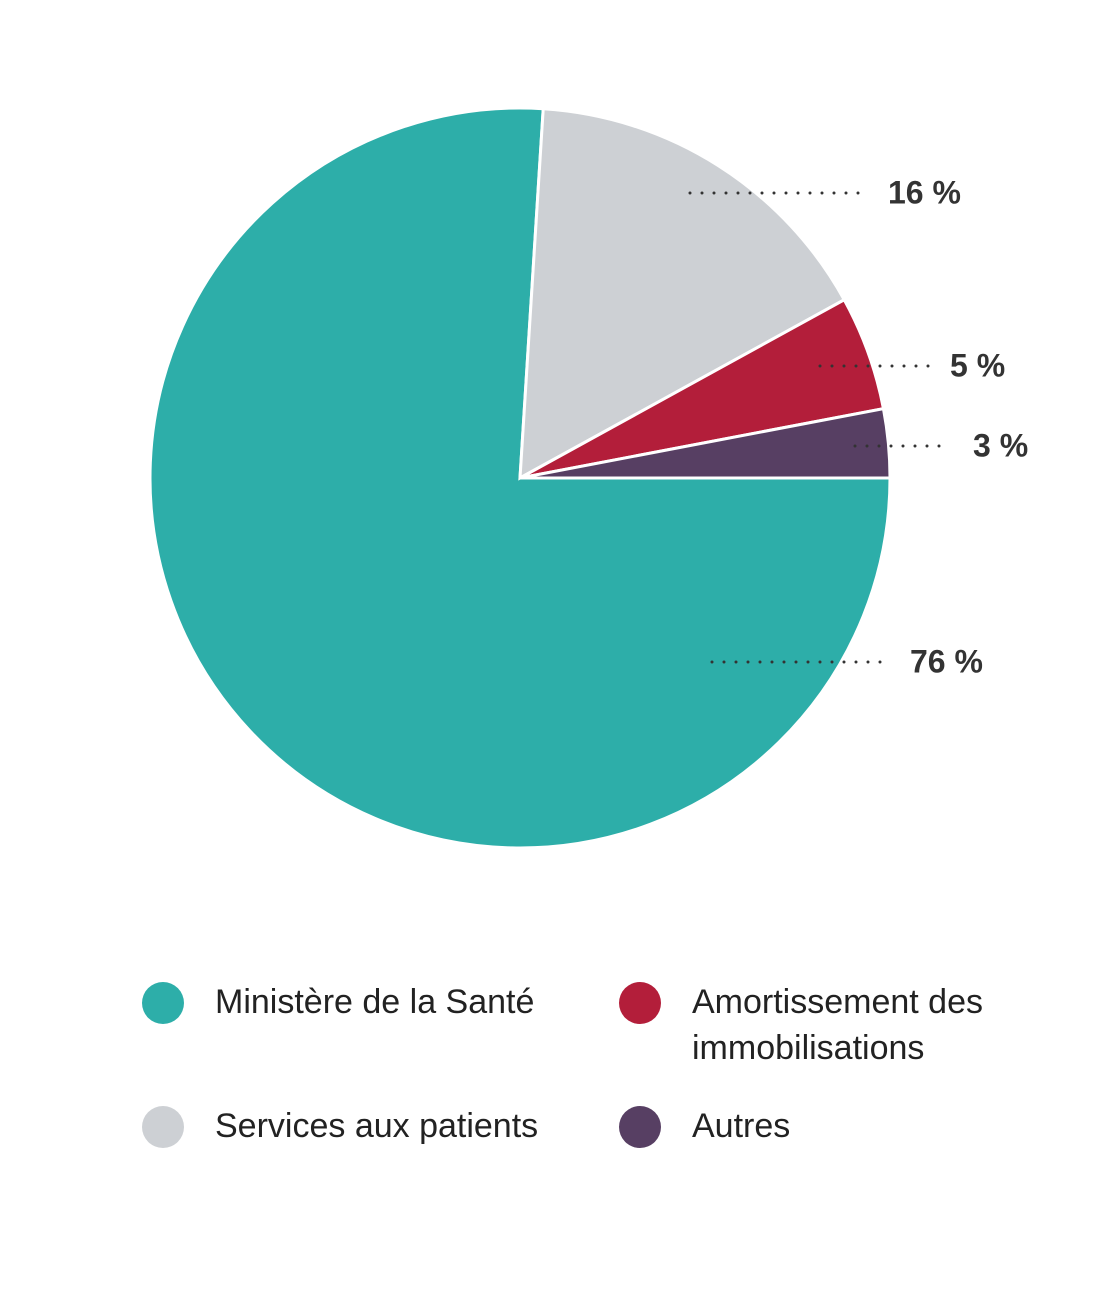 The height and width of the screenshot is (1309, 1105). Describe the element at coordinates (741, 1126) in the screenshot. I see `legend-label: Autres` at that location.